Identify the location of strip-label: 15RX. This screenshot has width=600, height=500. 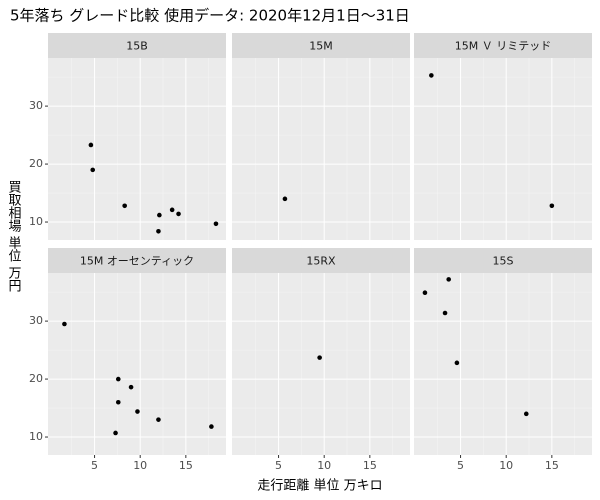
(321, 261).